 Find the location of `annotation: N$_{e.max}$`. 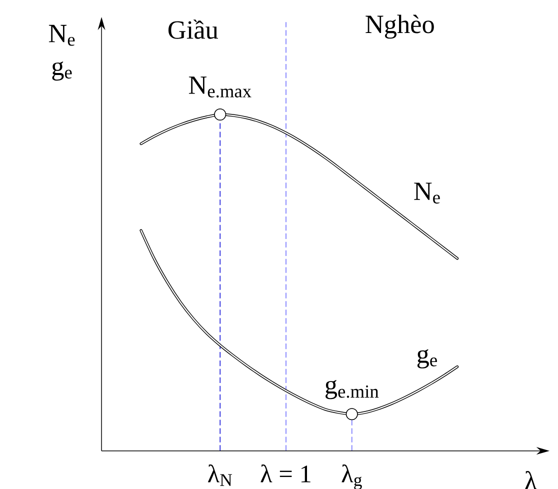

annotation: N$_{e.max}$ is located at coordinates (220, 87).